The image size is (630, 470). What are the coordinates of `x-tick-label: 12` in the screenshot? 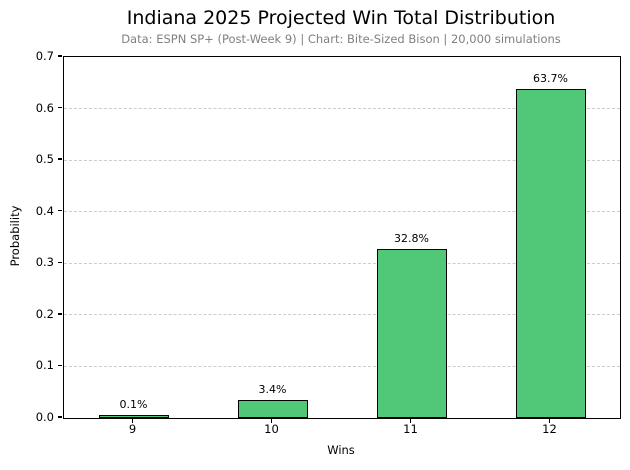 It's located at (549, 429).